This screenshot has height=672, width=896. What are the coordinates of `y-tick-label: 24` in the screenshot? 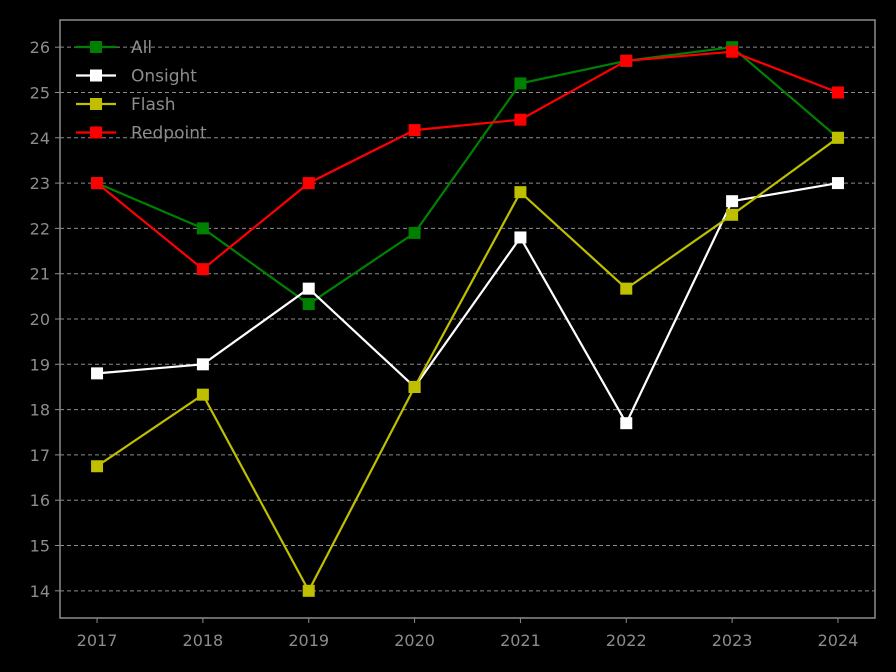 It's located at (40, 138).